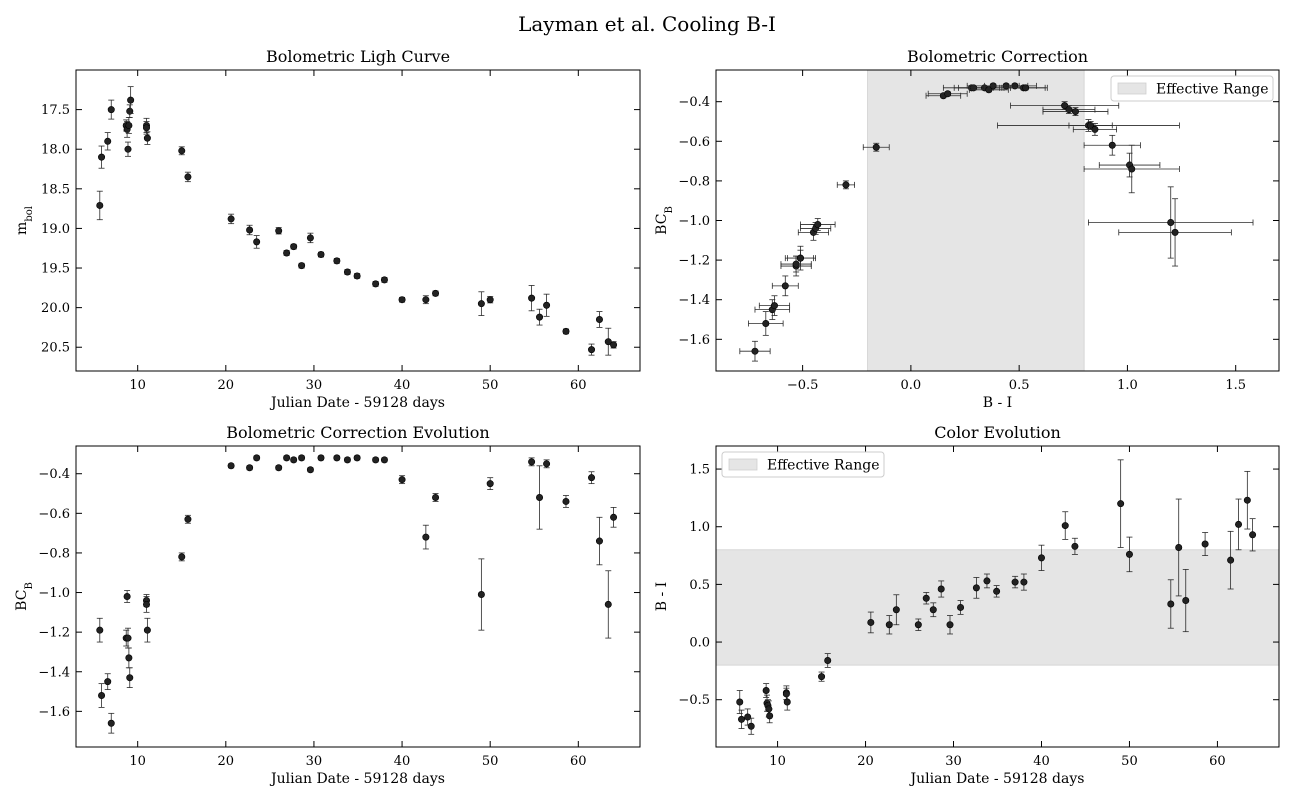 The image size is (1294, 800). What do you see at coordinates (54, 553) in the screenshot?
I see `y-tick-label: −0.8` at bounding box center [54, 553].